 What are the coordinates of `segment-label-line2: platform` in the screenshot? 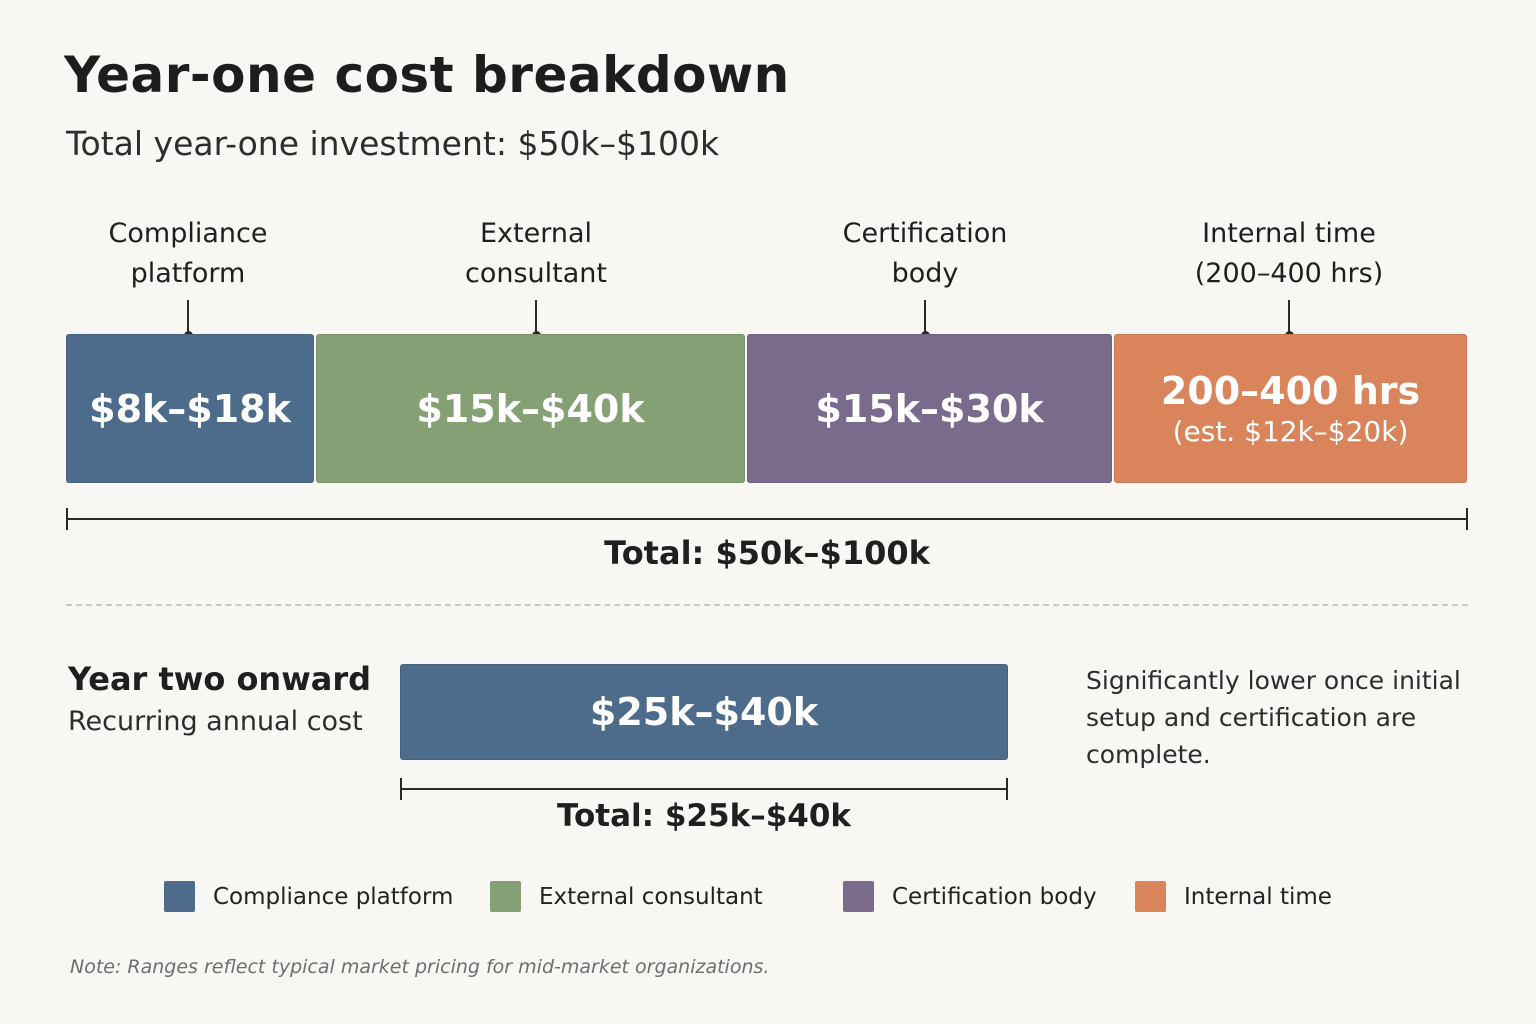 It's located at (188, 273).